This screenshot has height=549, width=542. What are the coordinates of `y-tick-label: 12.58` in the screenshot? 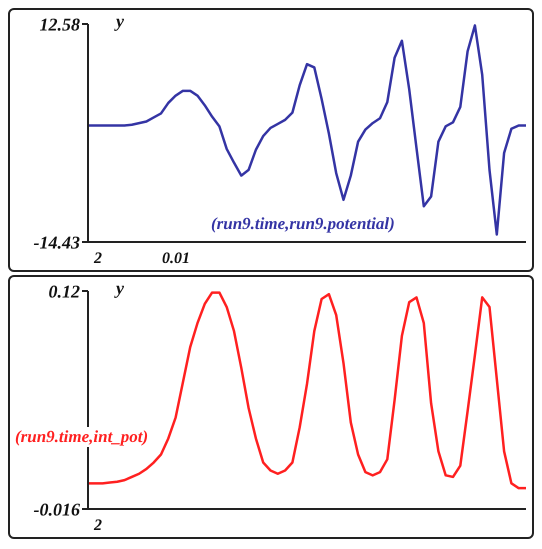 It's located at (60, 24).